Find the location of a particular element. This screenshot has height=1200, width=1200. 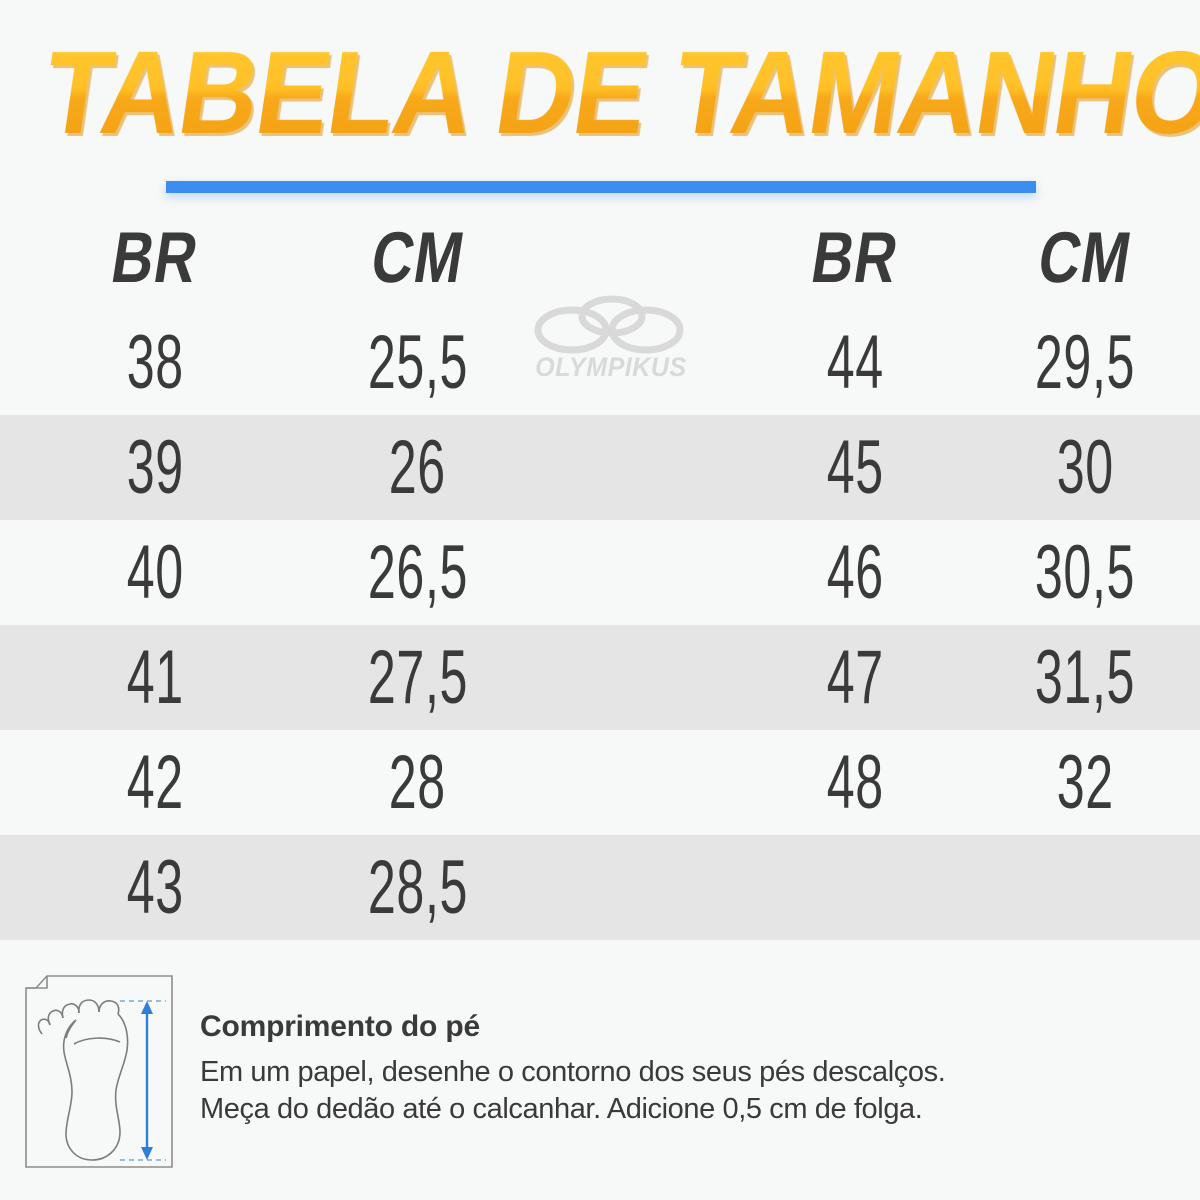

cell-value: 26,5 is located at coordinates (417, 572).